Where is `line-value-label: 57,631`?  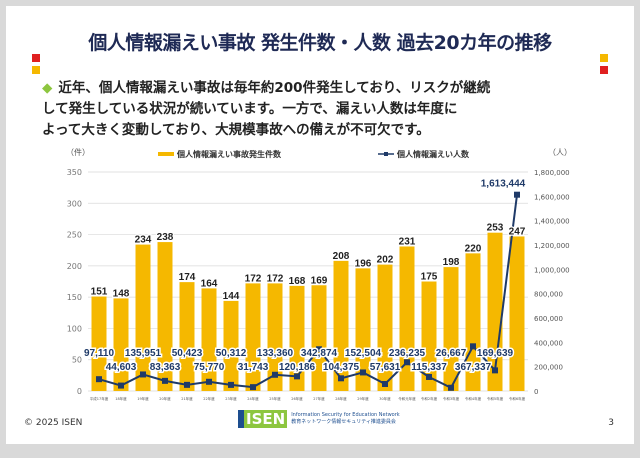 line-value-label: 57,631 is located at coordinates (385, 367).